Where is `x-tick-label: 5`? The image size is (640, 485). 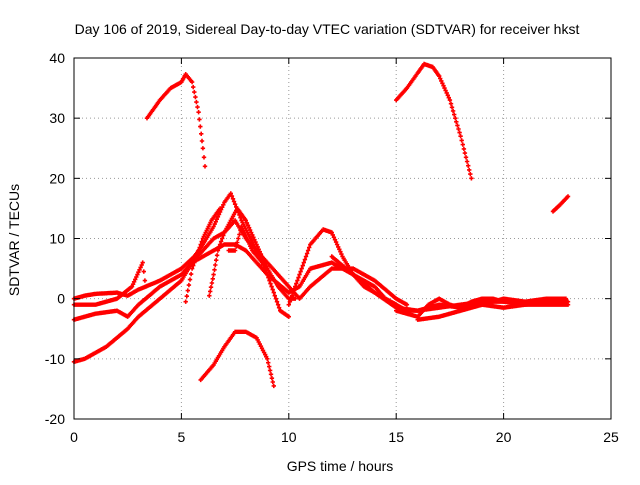 x-tick-label: 5 is located at coordinates (182, 437).